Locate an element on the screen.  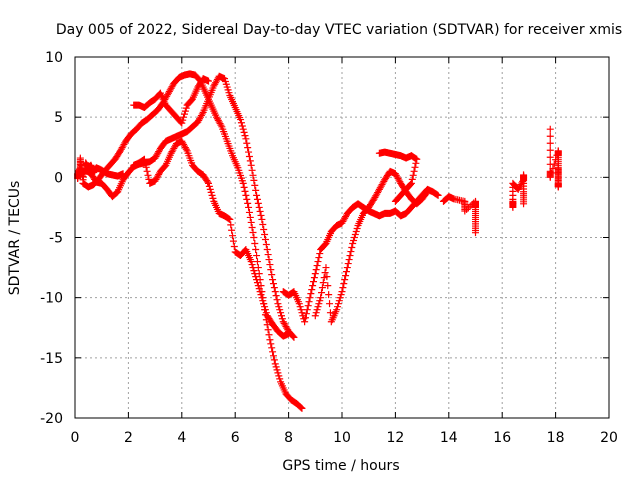
series-sat-g is located at coordinates (398, 176).